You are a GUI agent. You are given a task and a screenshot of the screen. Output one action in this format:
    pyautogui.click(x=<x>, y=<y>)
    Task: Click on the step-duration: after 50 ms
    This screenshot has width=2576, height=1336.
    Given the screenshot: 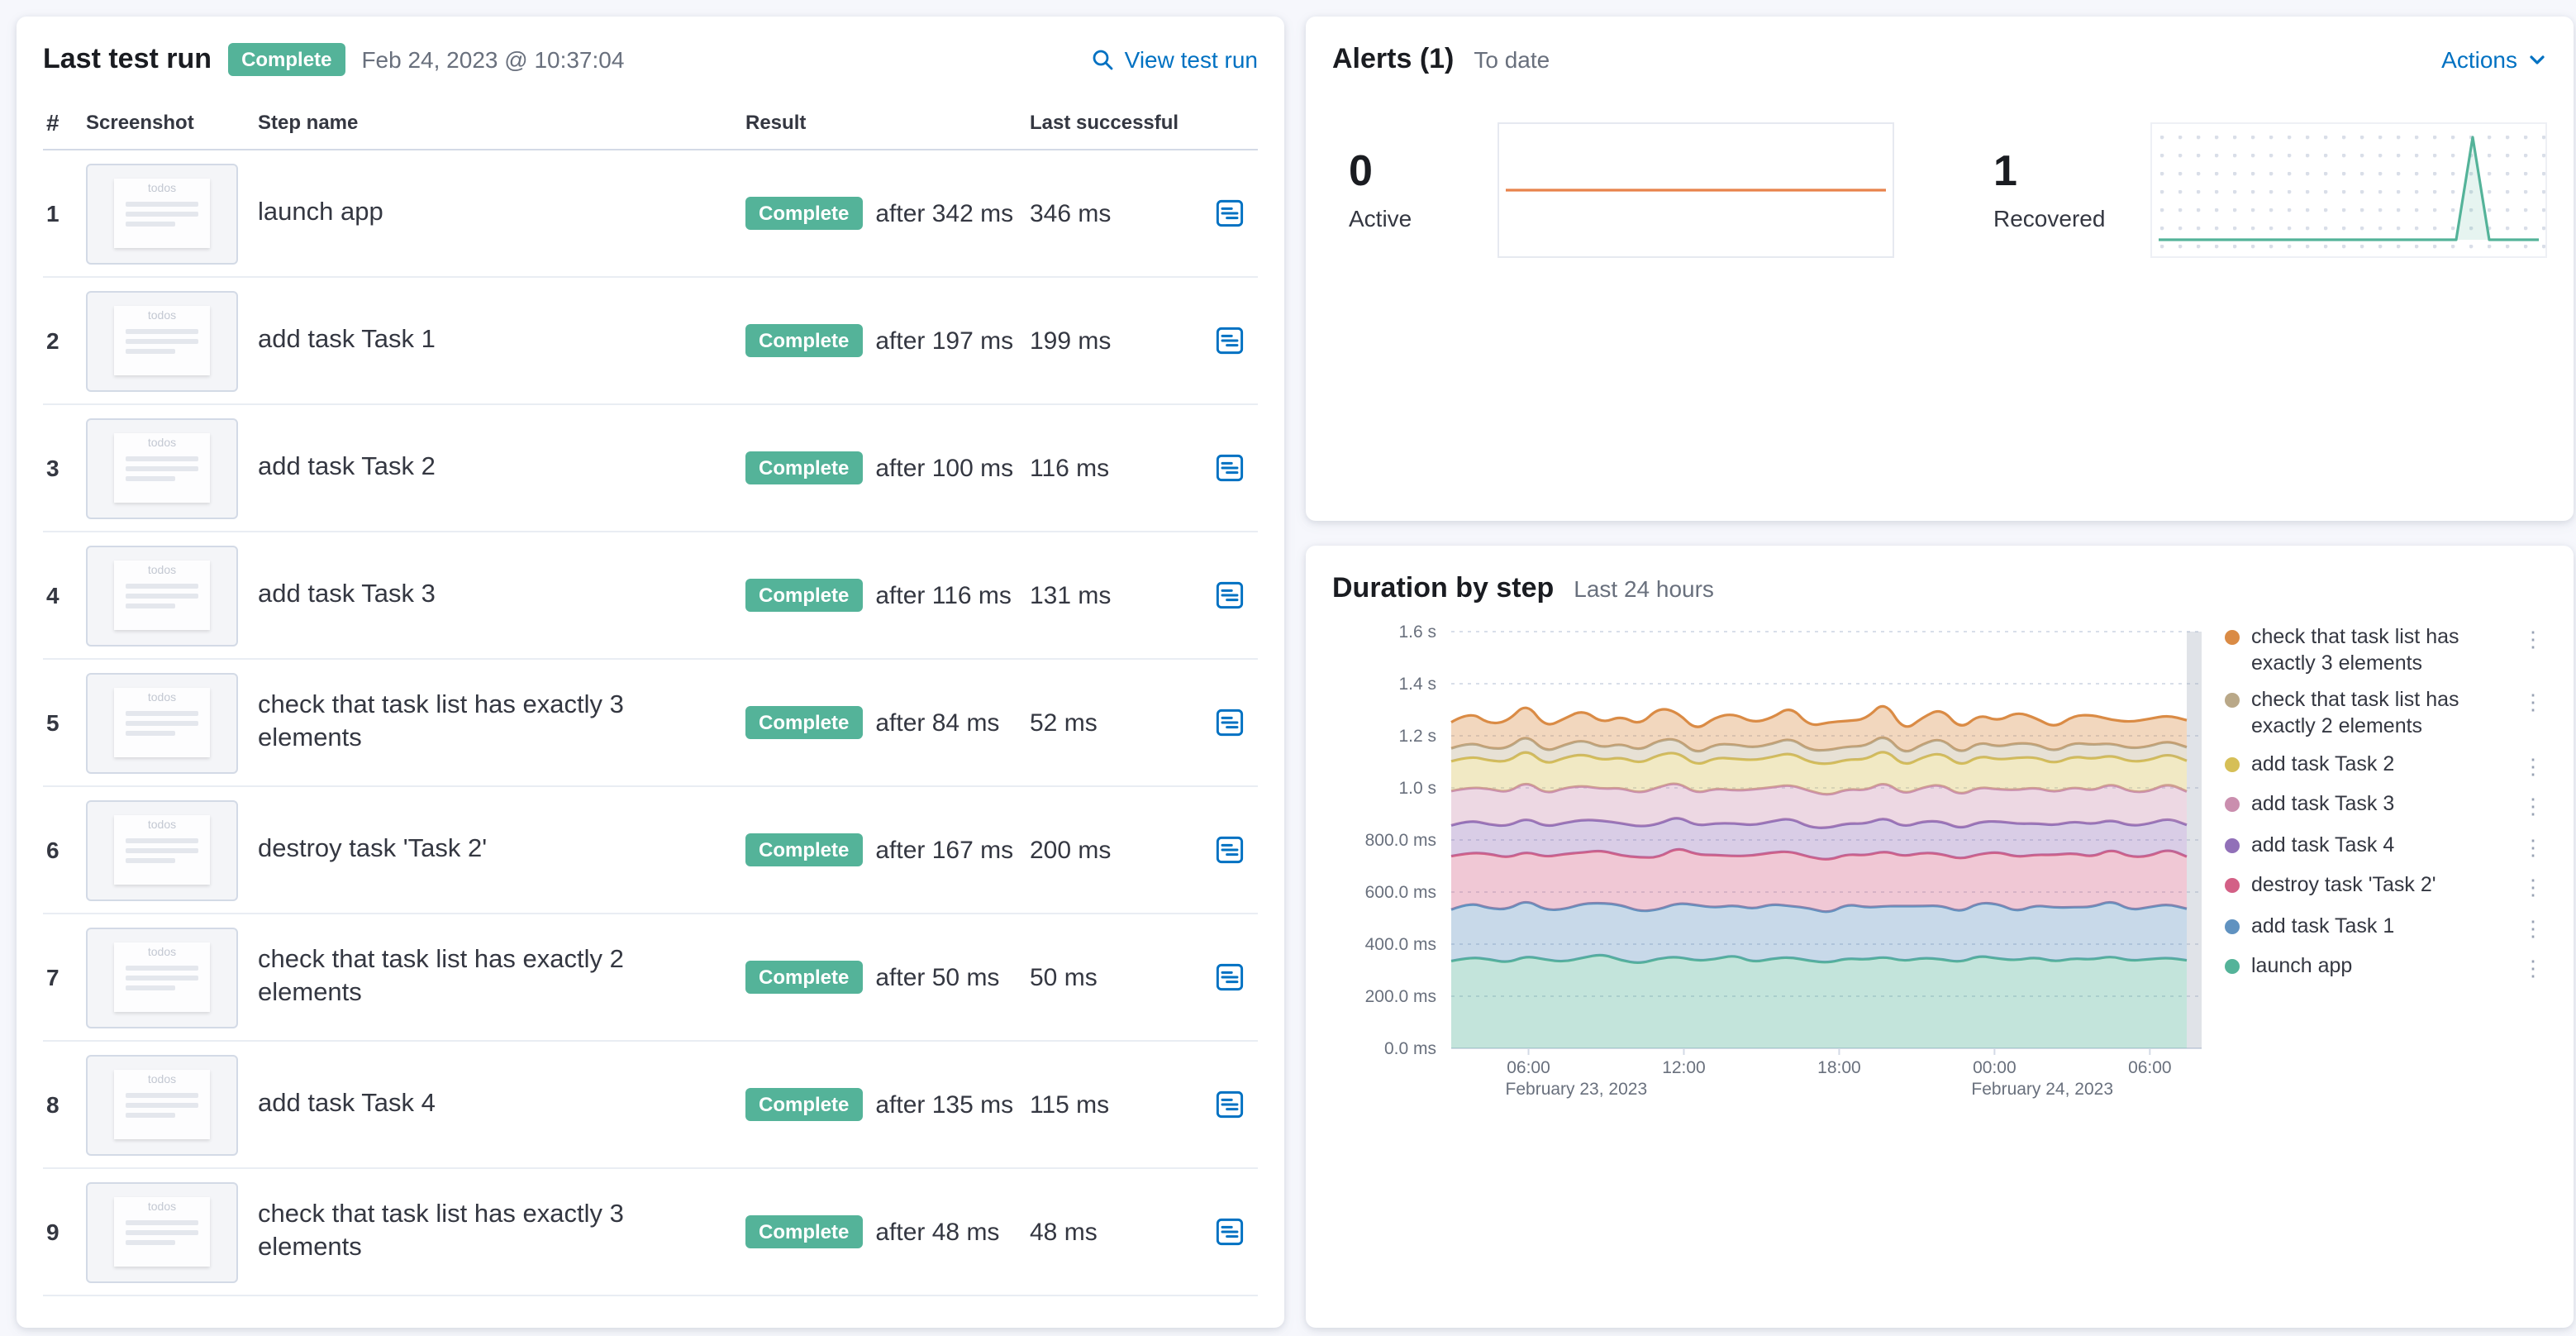 What is the action you would take?
    pyautogui.click(x=938, y=977)
    